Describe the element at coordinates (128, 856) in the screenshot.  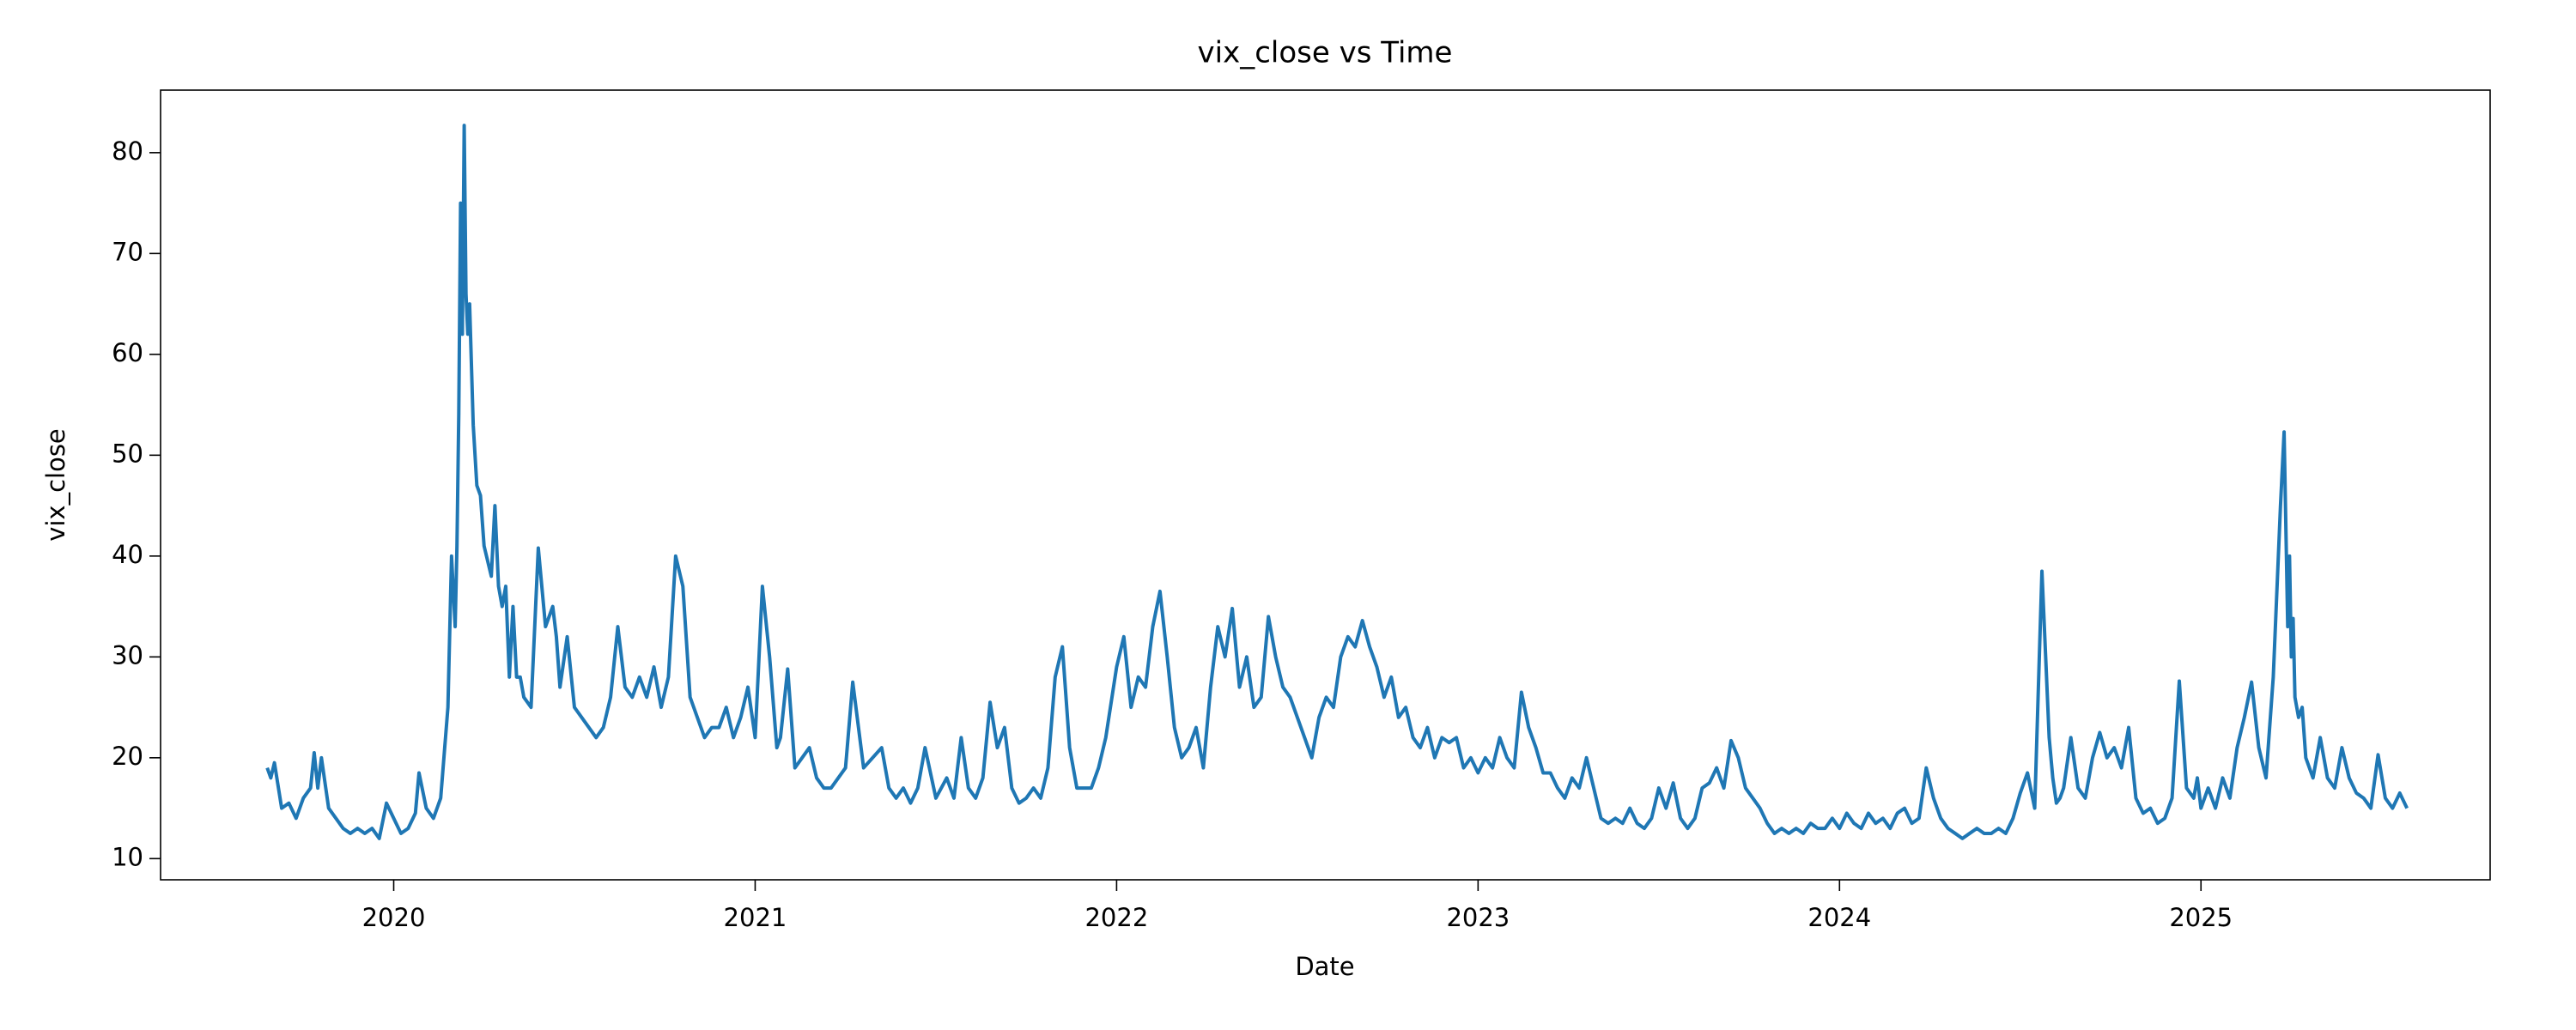
I see `y-tick-label: 10` at that location.